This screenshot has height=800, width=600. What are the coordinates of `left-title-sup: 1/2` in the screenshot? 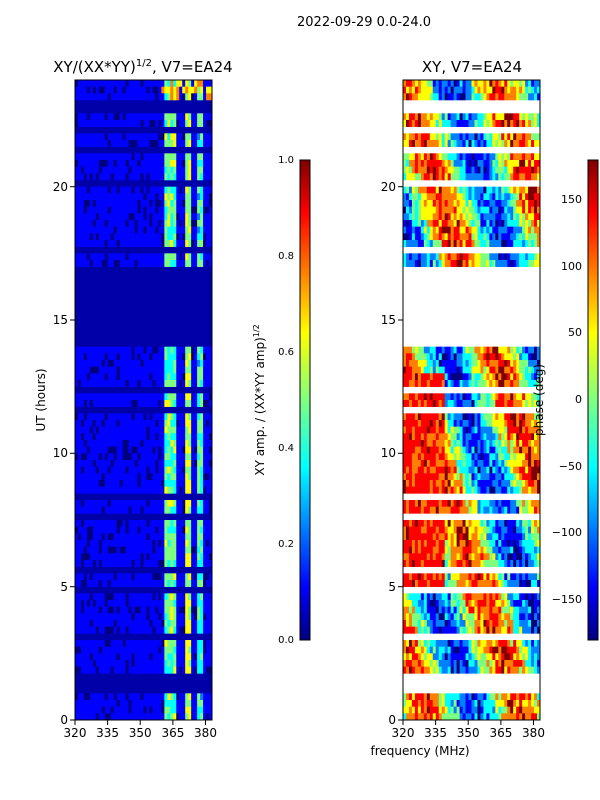 It's located at (144, 63).